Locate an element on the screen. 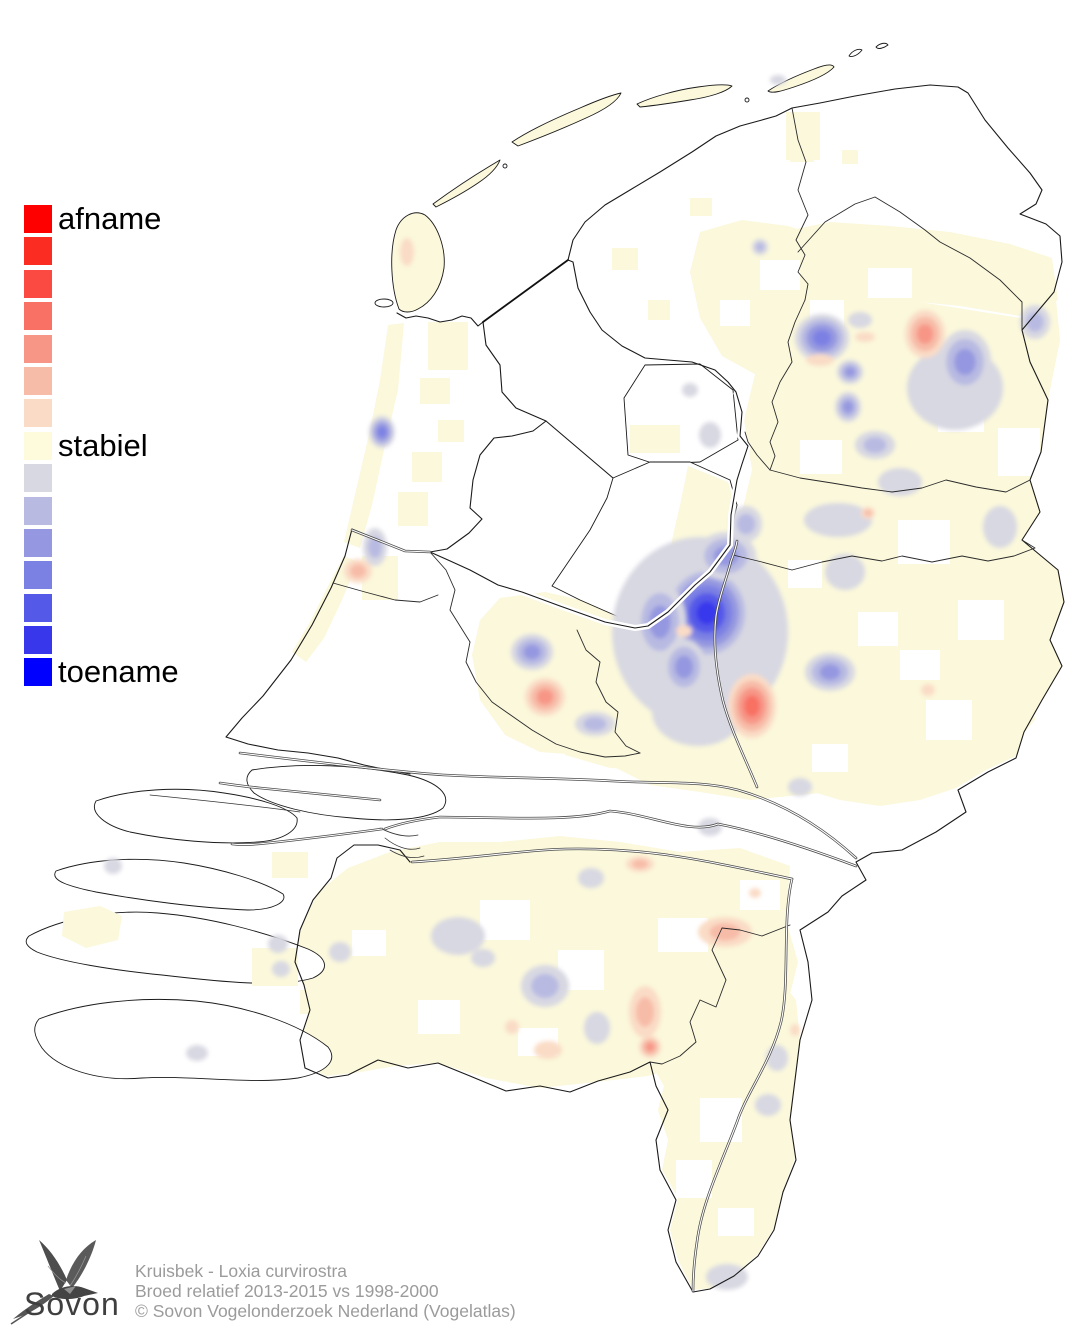 Image resolution: width=1074 pixels, height=1340 pixels. border-friesland-groningen is located at coordinates (800, 204).